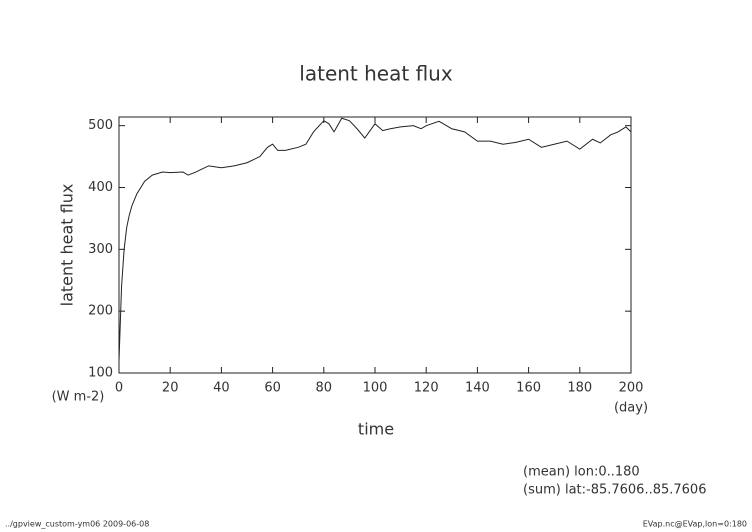 The width and height of the screenshot is (752, 532). Describe the element at coordinates (119, 388) in the screenshot. I see `x-tick-label: 0` at that location.